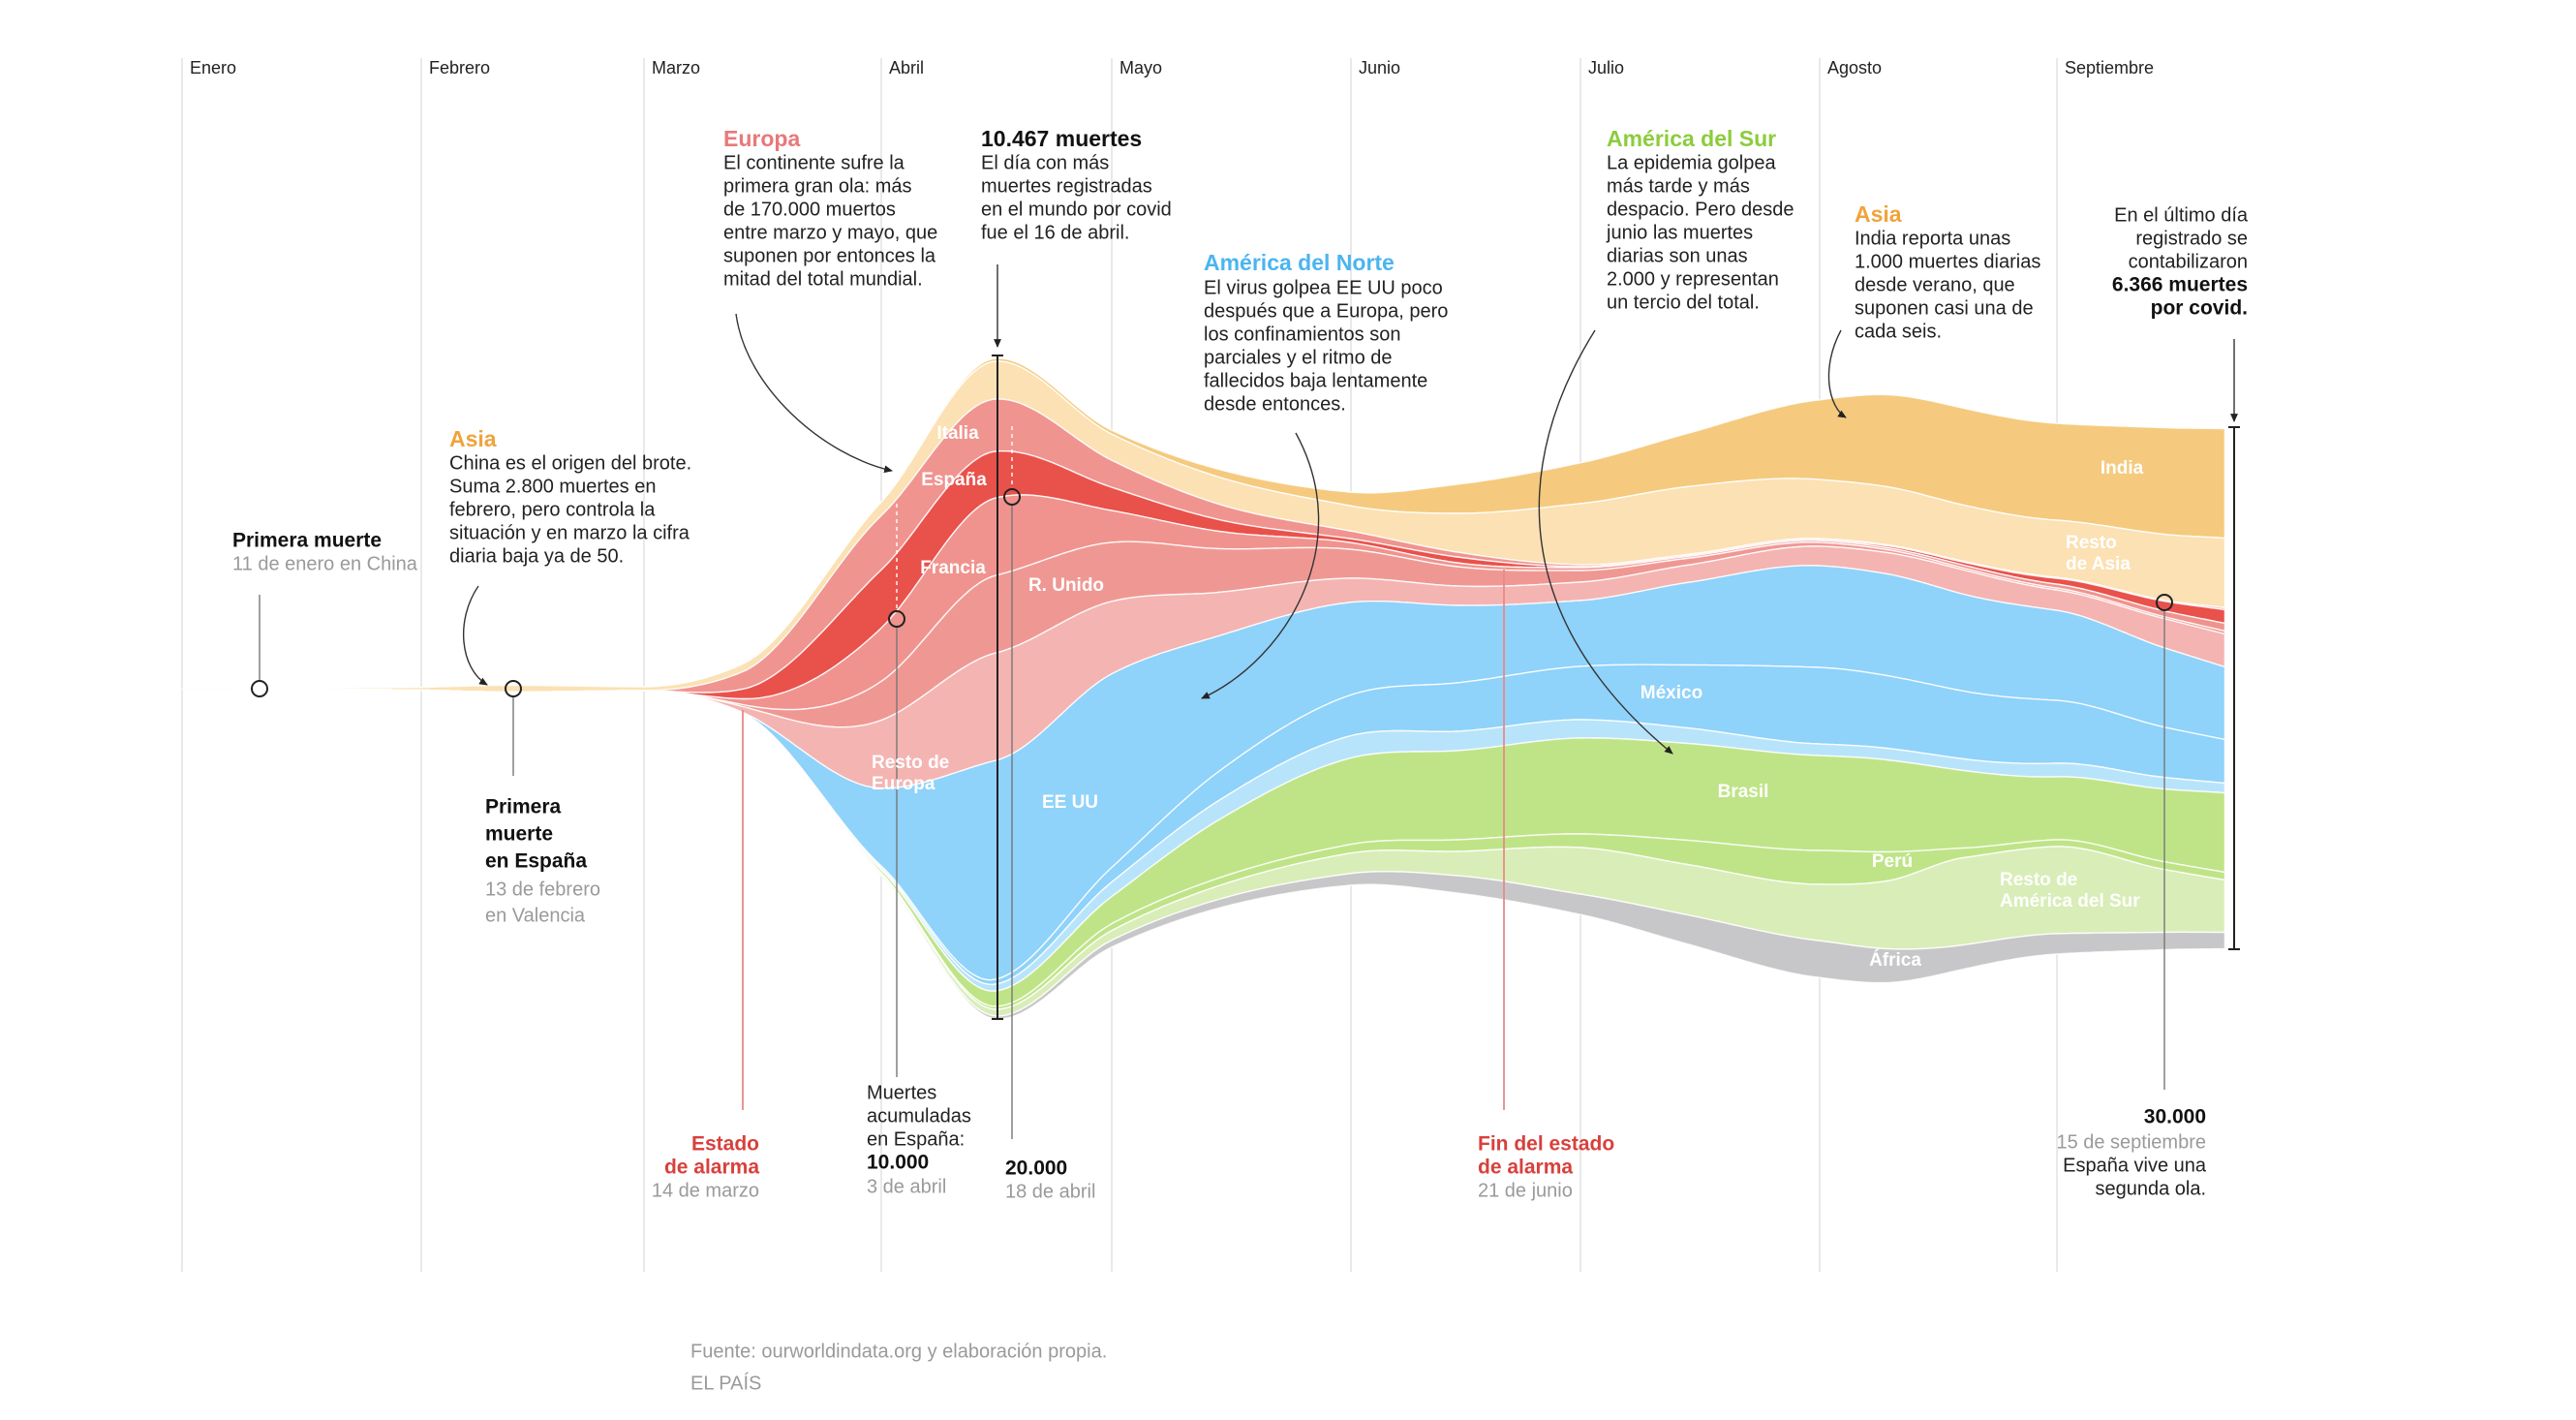  Describe the element at coordinates (1299, 262) in the screenshot. I see `america-norte-title: América del Norte` at that location.